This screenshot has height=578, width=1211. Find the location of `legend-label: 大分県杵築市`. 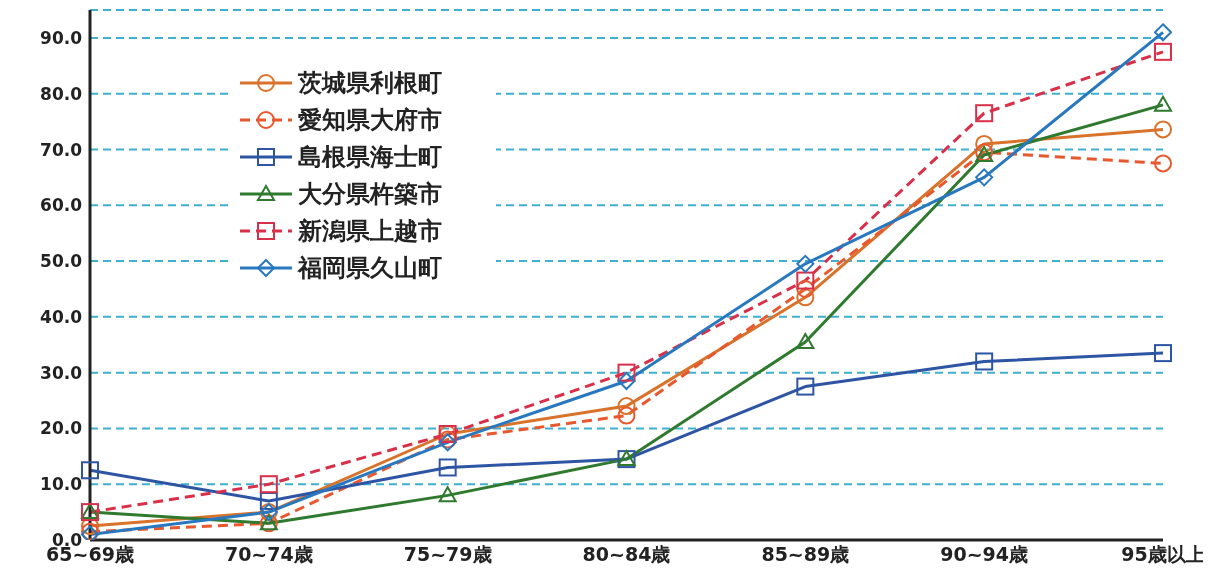

legend-label: 大分県杵築市 is located at coordinates (370, 194).